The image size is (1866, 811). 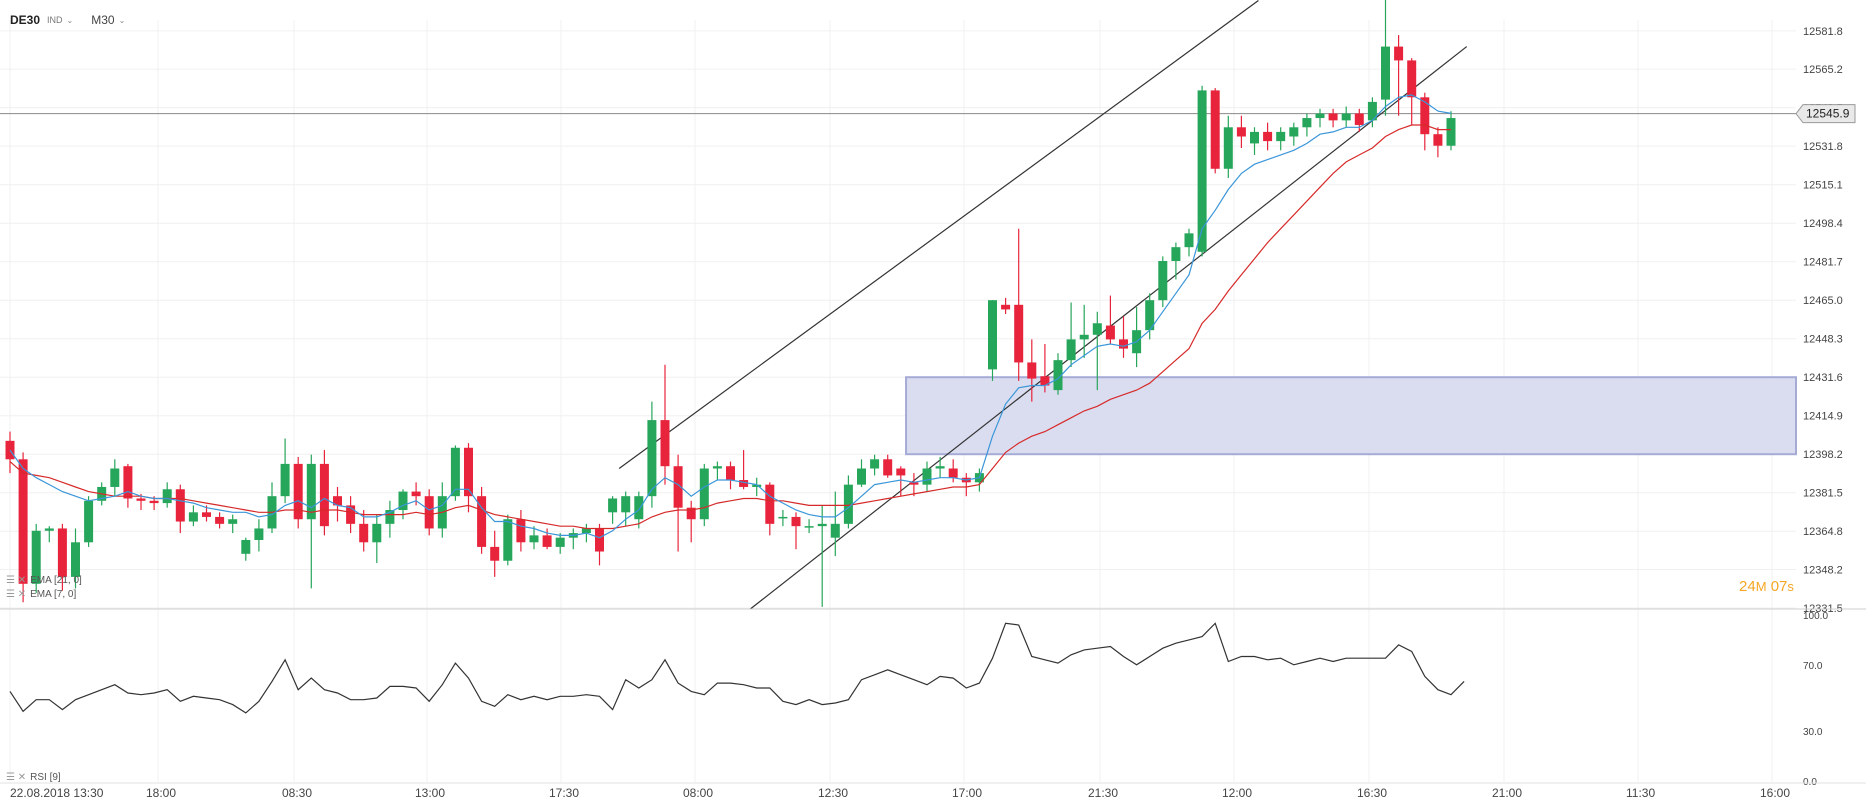 I want to click on timer-seconds-unit: s, so click(x=1790, y=586).